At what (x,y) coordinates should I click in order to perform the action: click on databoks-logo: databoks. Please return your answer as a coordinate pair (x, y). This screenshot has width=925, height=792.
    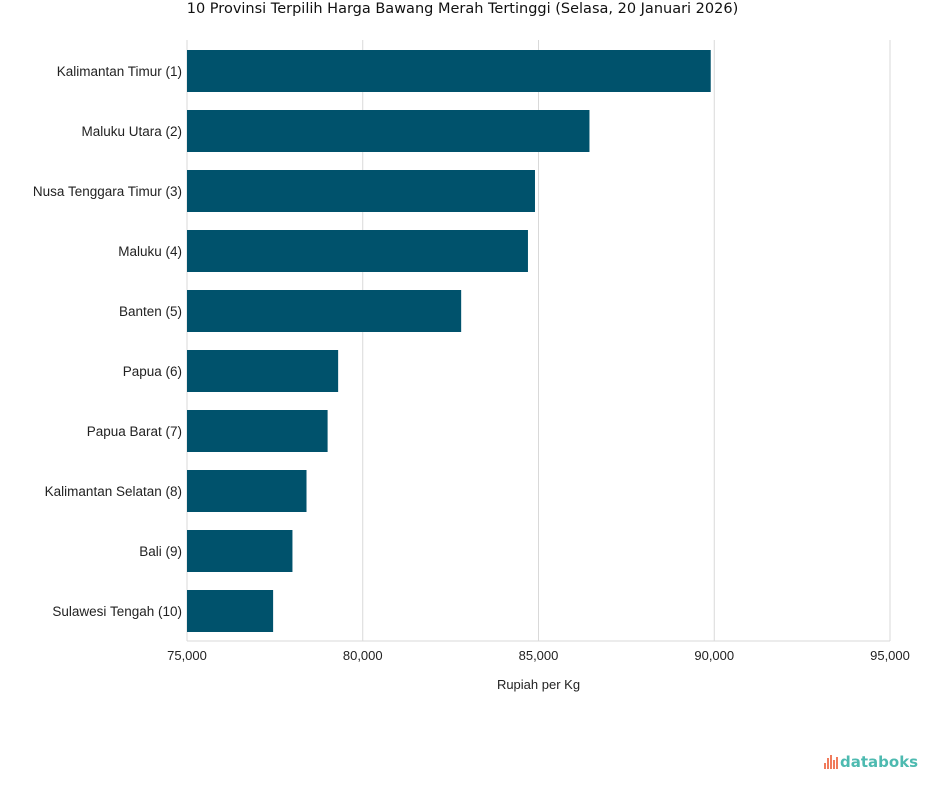
    Looking at the image, I should click on (871, 762).